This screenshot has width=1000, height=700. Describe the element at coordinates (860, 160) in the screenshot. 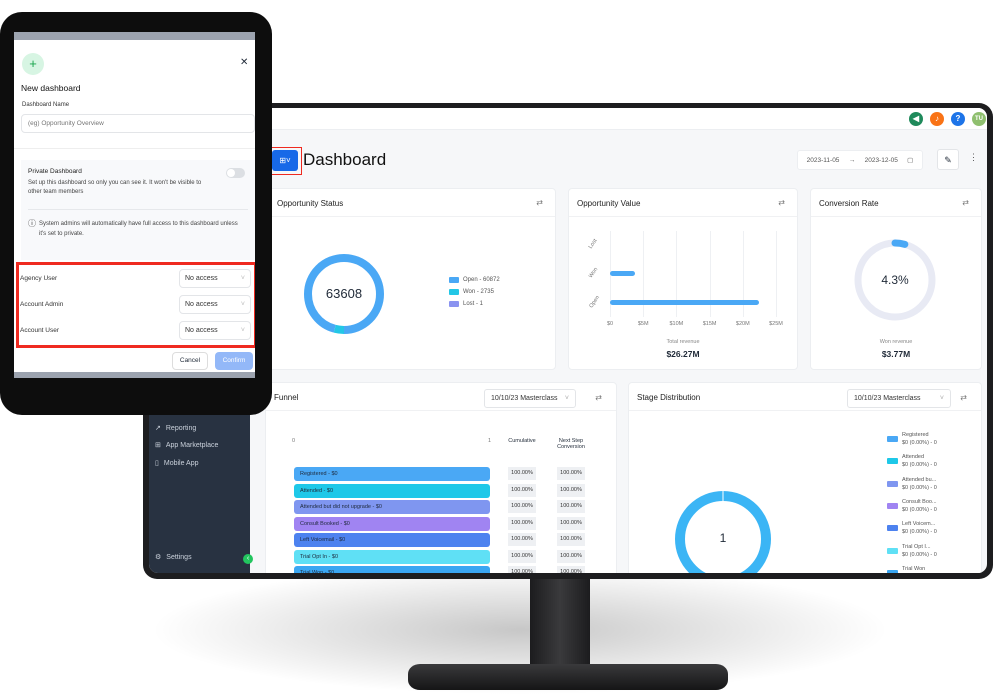

I see `date-range-picker: 2023-11-05 → 2023-12-05 ▢` at that location.